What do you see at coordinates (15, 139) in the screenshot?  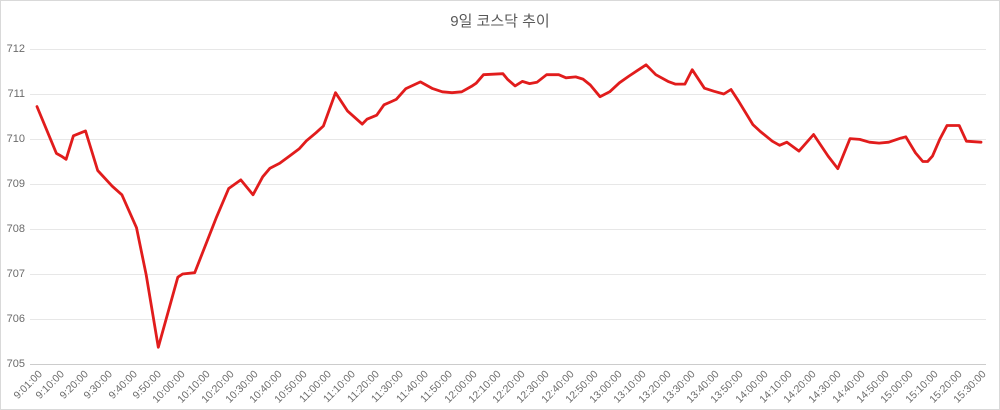 I see `y-axis-label: 710` at bounding box center [15, 139].